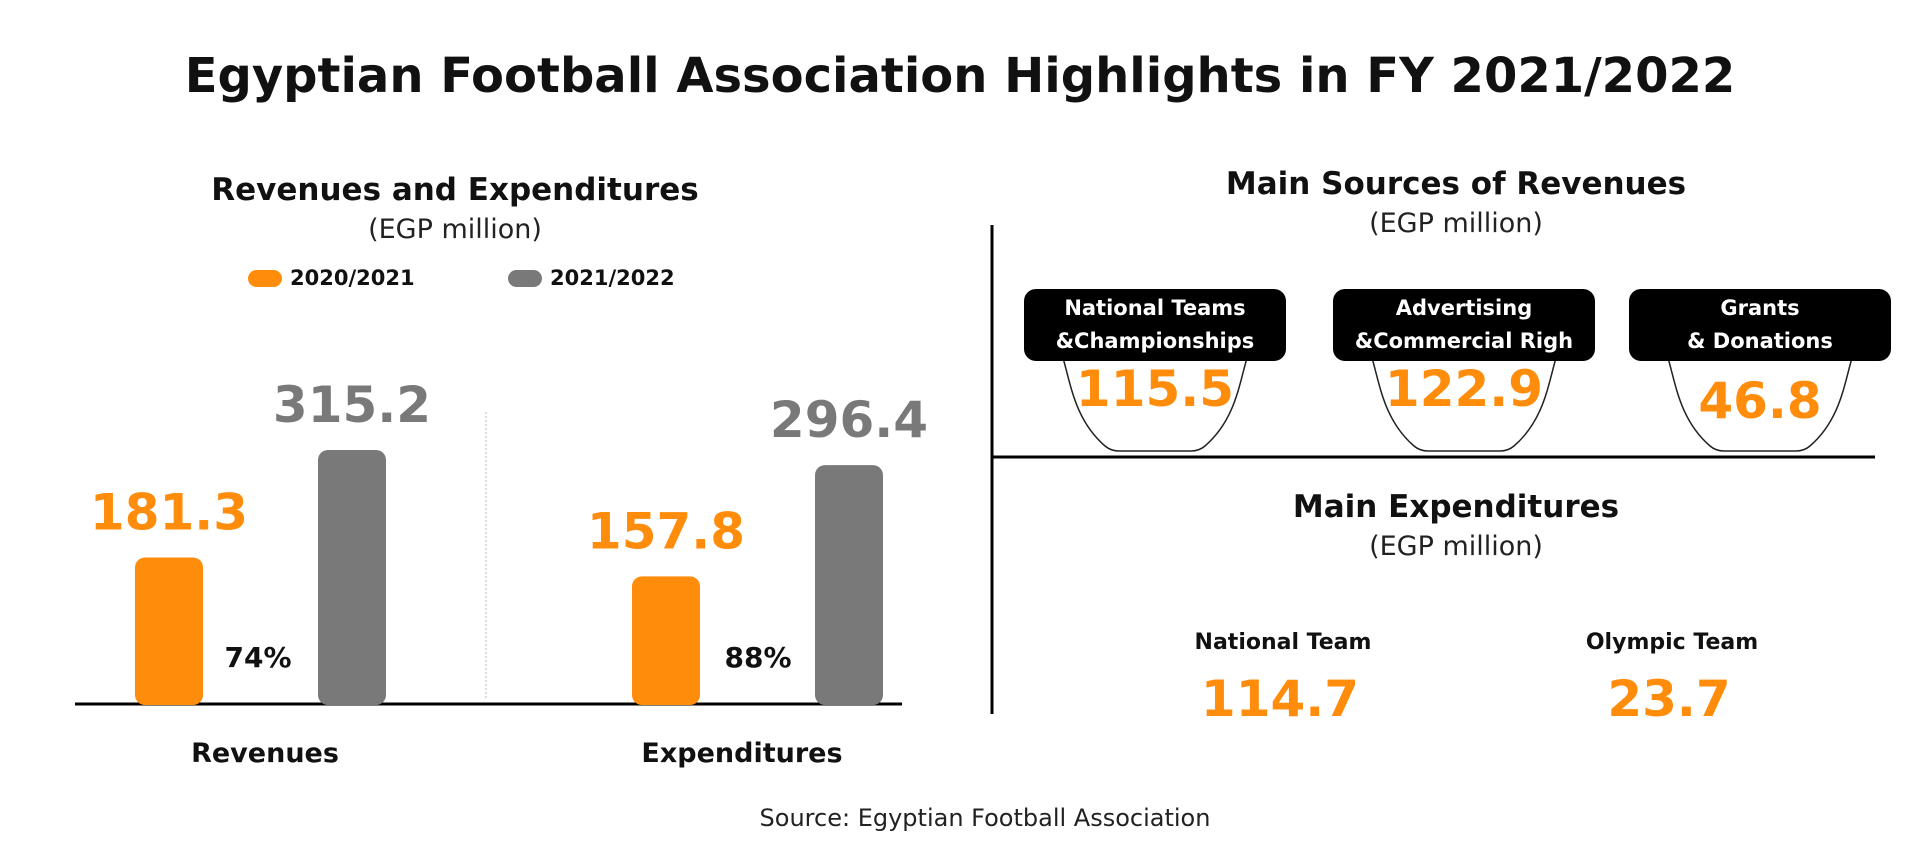 This screenshot has width=1920, height=864. Describe the element at coordinates (1456, 223) in the screenshot. I see `revenue-sources-unit: (EGP million)` at that location.